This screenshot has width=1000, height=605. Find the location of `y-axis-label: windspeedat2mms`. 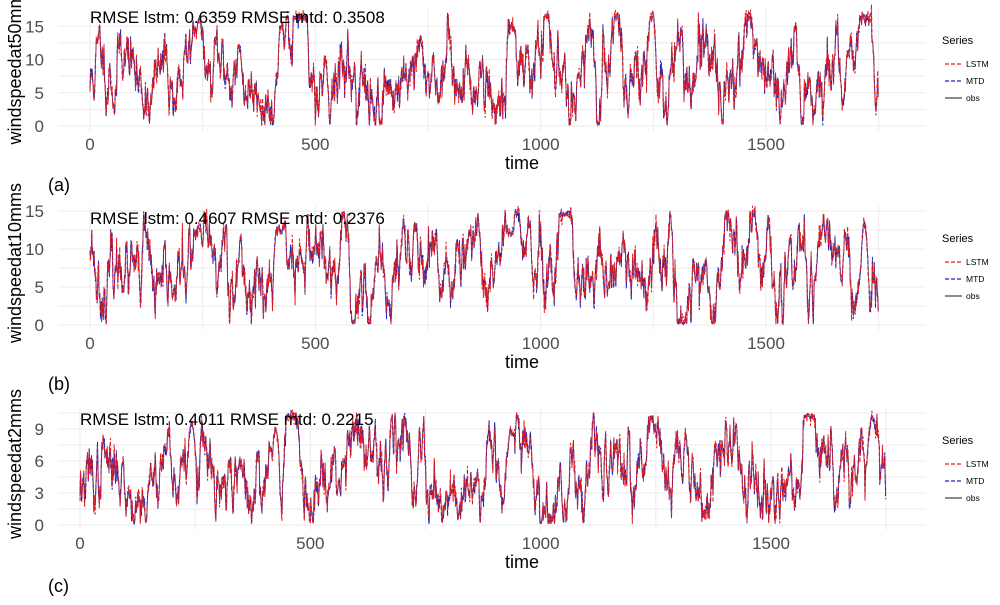

y-axis-label: windspeedat2mms is located at coordinates (15, 464).